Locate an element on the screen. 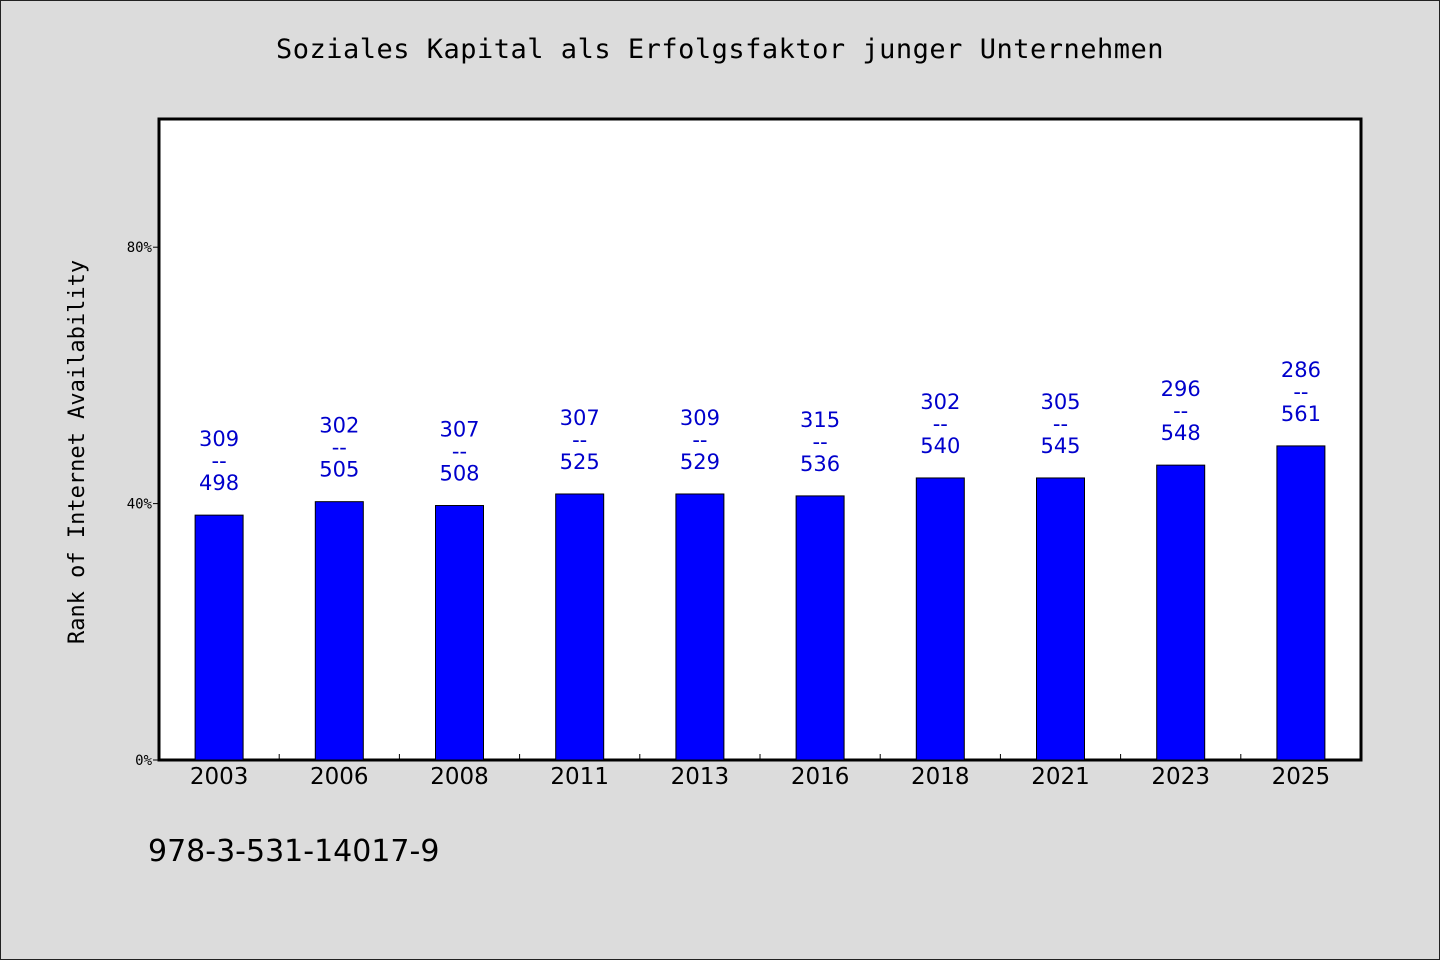 The image size is (1440, 960). data-label-bottom: 508 is located at coordinates (459, 474).